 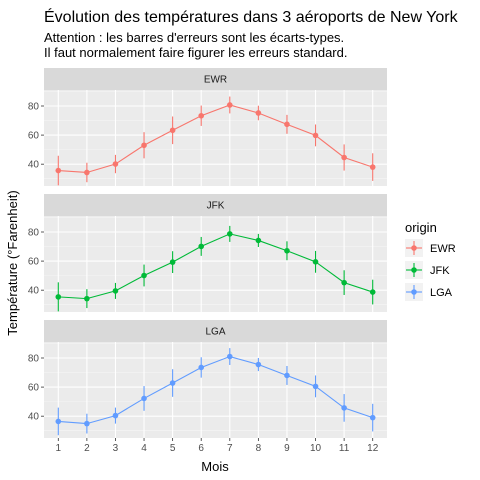 What do you see at coordinates (316, 448) in the screenshot?
I see `x-tick-label: 10` at bounding box center [316, 448].